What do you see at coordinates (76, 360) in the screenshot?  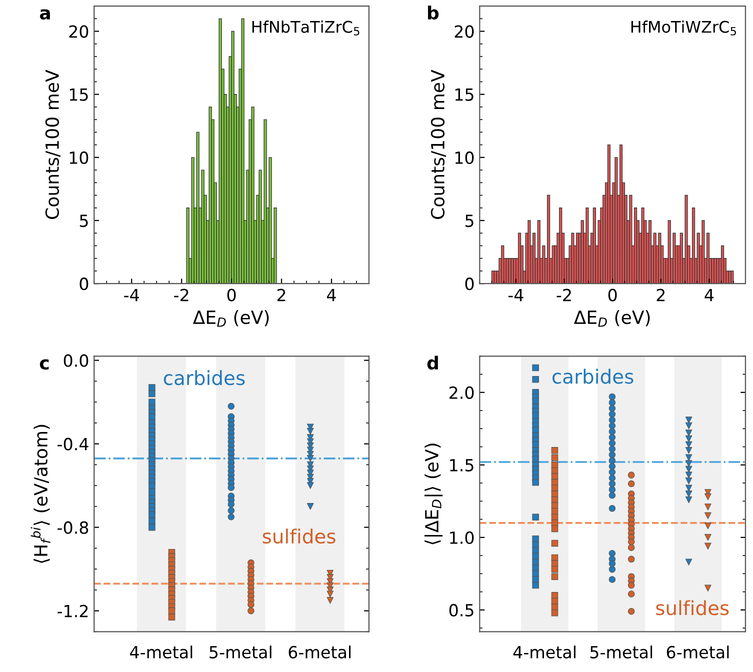 I see `y-tick-label: 0.0` at bounding box center [76, 360].